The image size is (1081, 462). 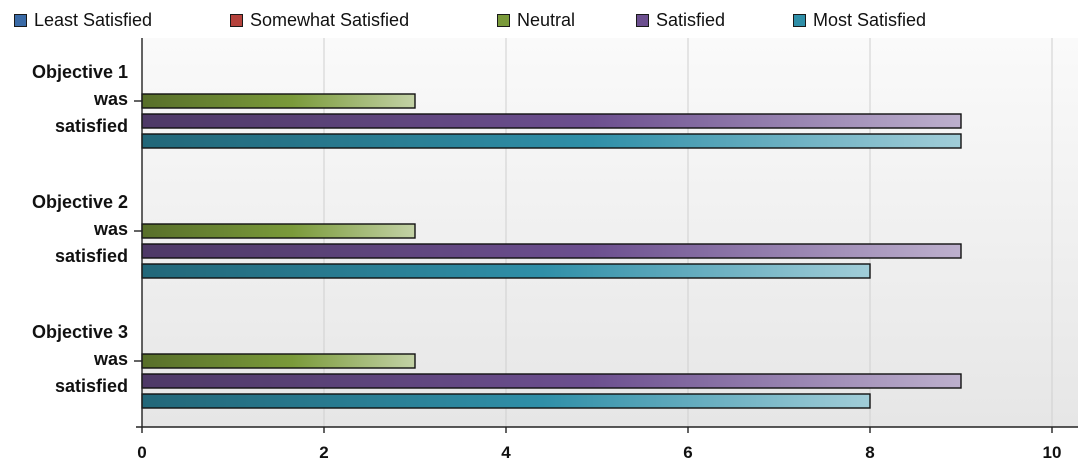 What do you see at coordinates (80, 202) in the screenshot?
I see `category-label-line: Objective 2` at bounding box center [80, 202].